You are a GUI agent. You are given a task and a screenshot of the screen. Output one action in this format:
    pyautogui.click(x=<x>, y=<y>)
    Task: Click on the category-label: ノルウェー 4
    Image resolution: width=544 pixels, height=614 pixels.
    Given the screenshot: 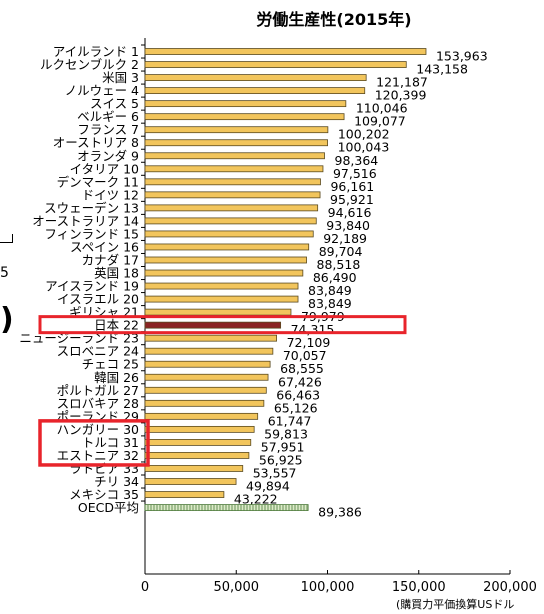 What is the action you would take?
    pyautogui.click(x=102, y=90)
    